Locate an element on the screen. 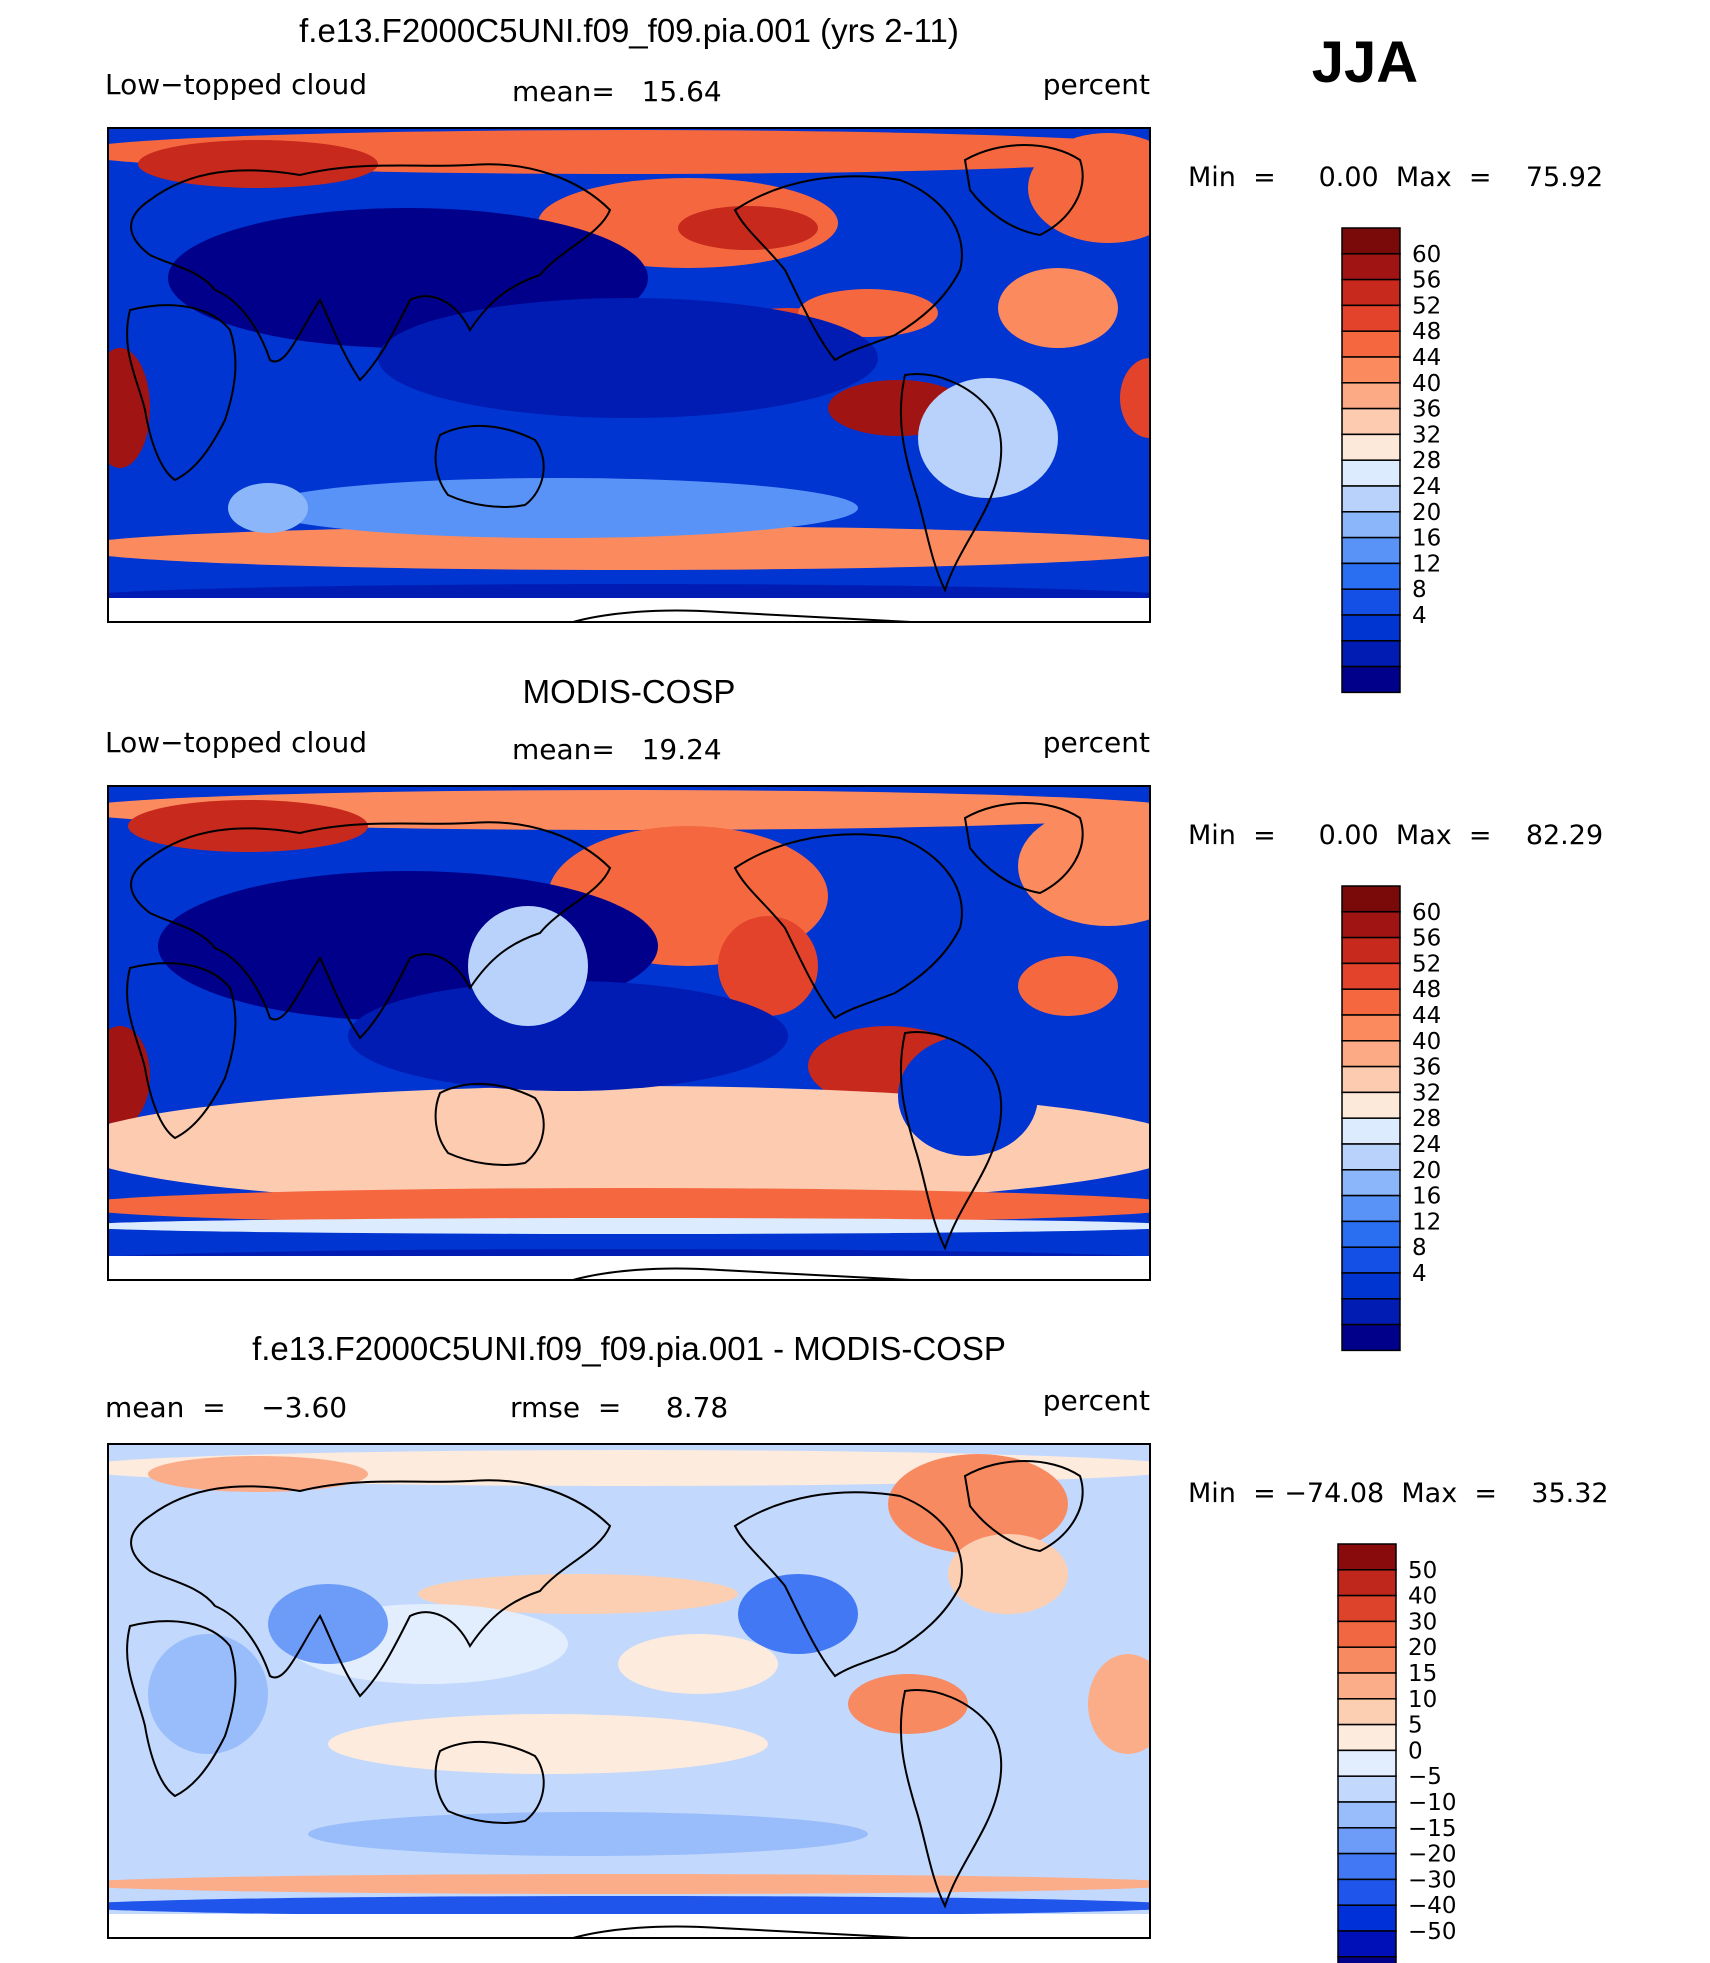  colorbar-tick-label: −20 is located at coordinates (1432, 1855).